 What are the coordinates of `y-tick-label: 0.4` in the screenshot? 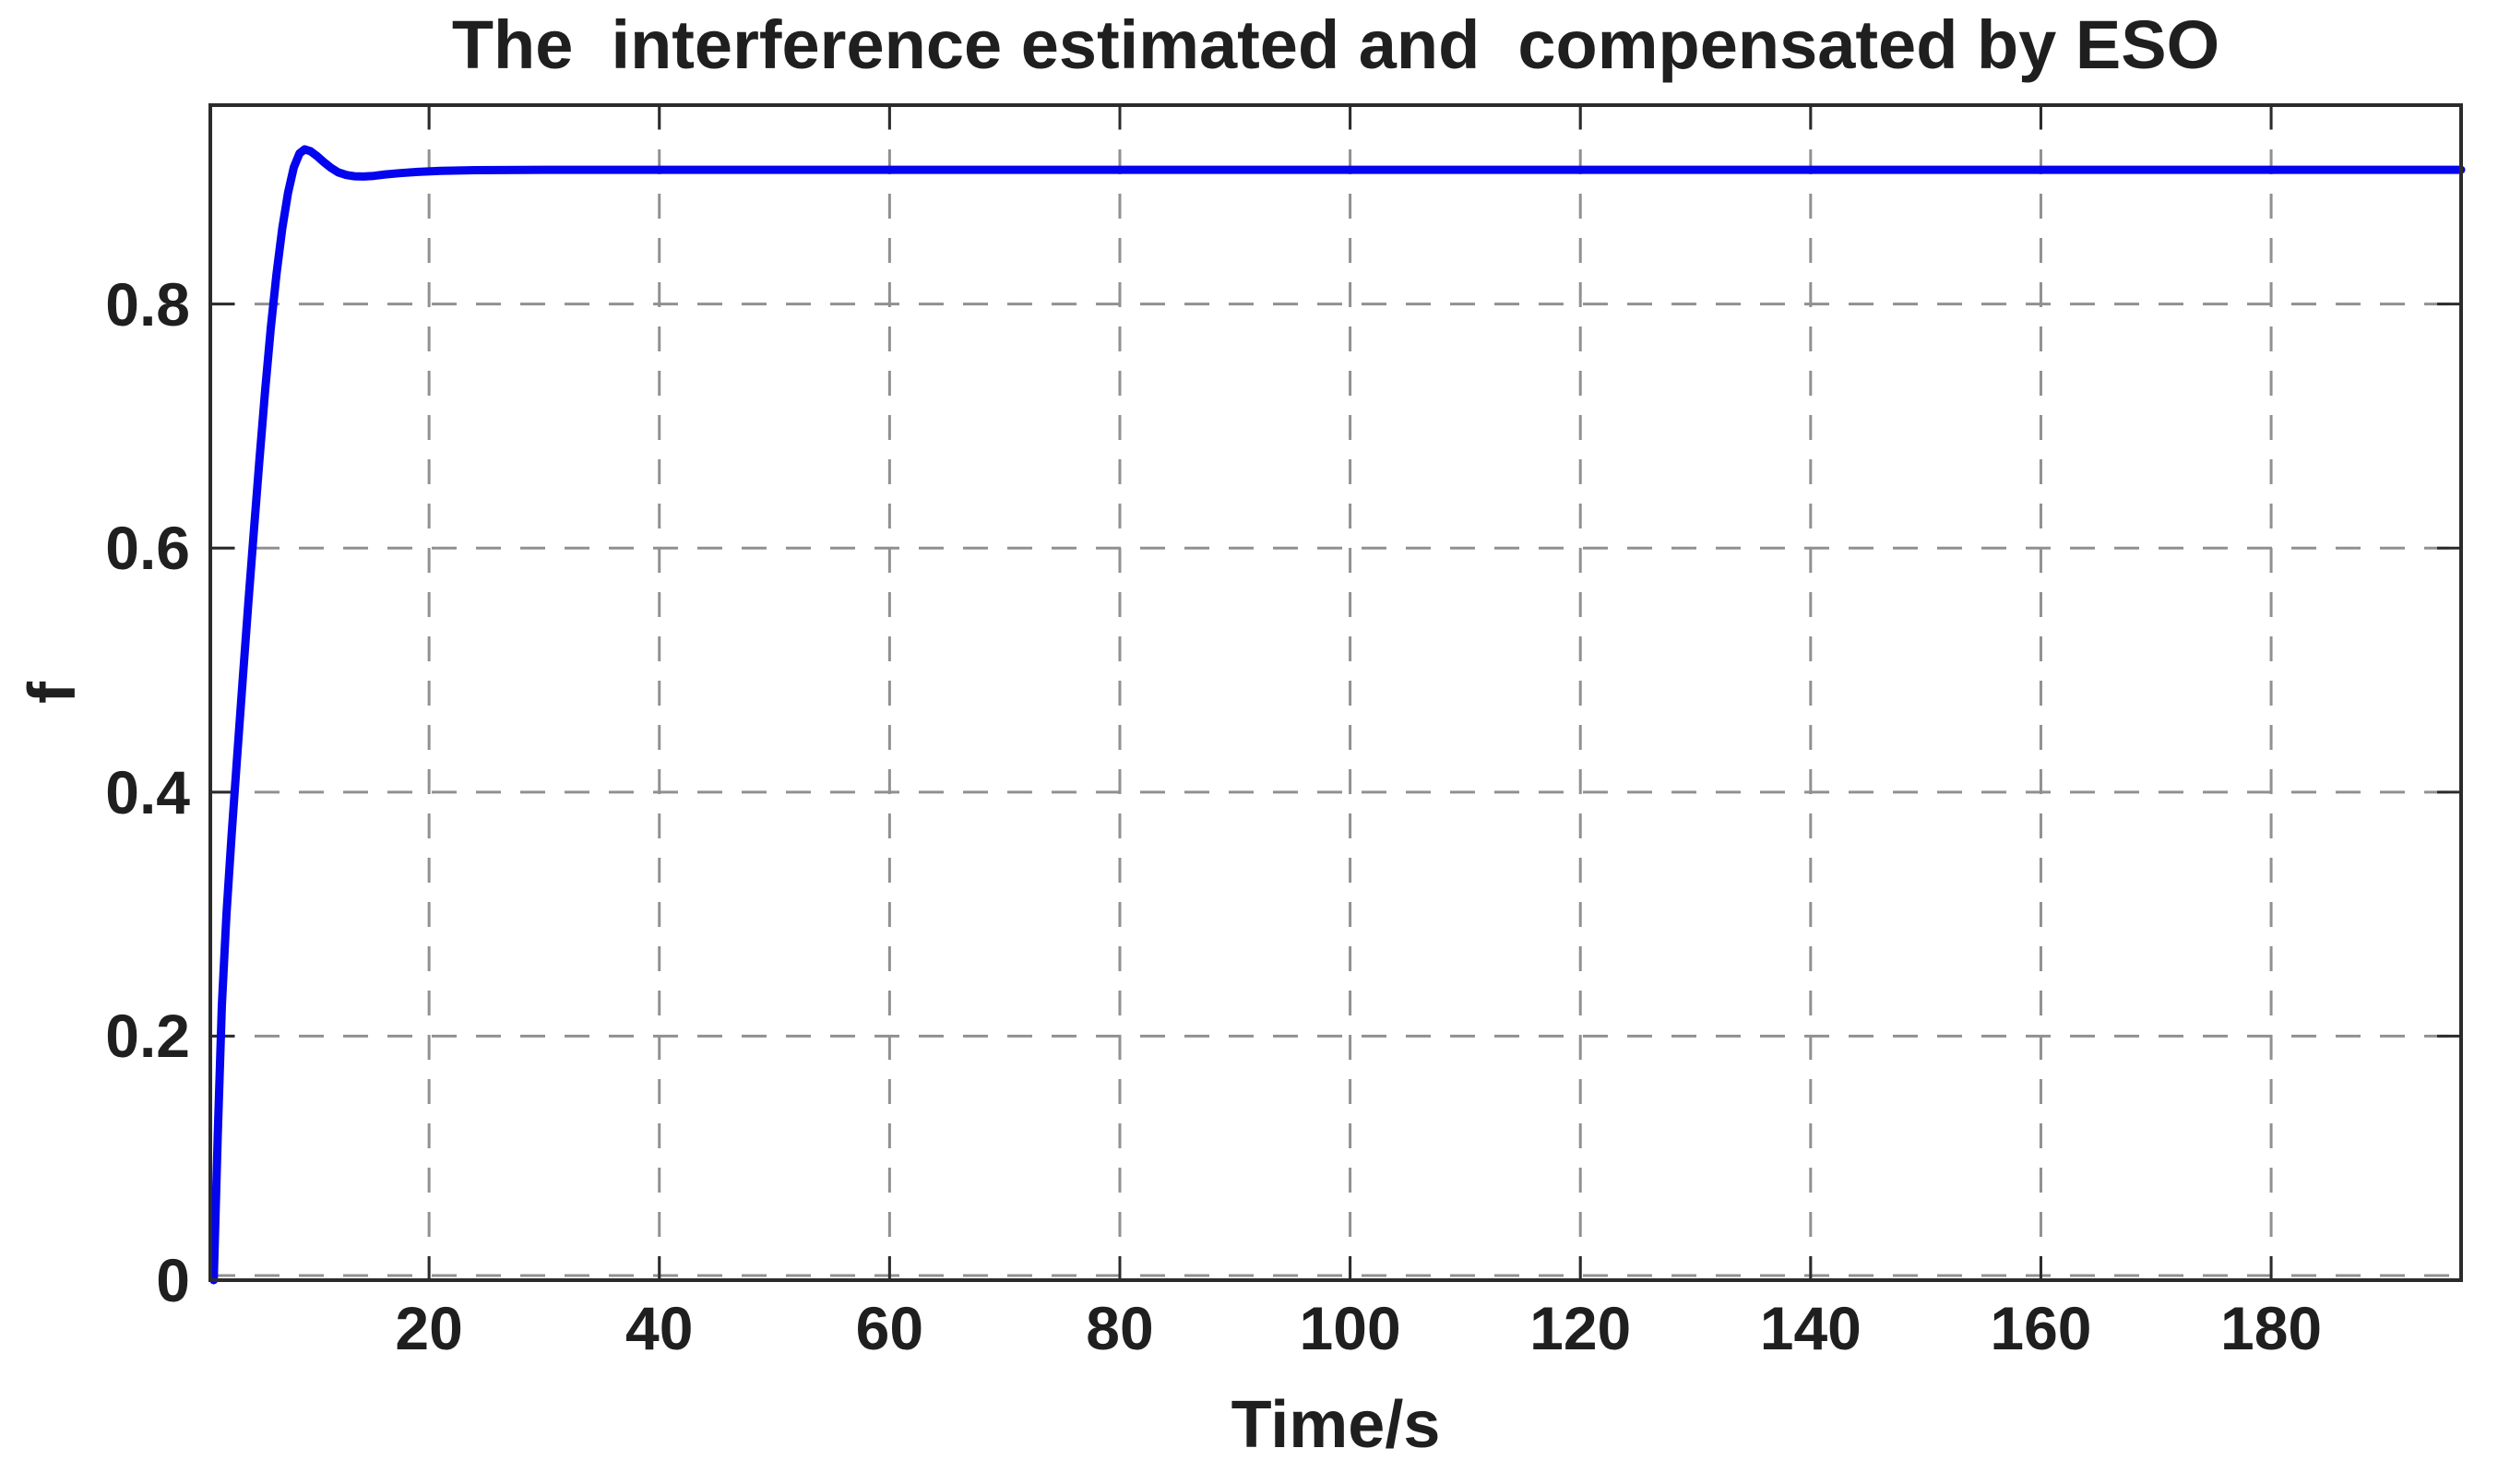 It's located at (147, 791).